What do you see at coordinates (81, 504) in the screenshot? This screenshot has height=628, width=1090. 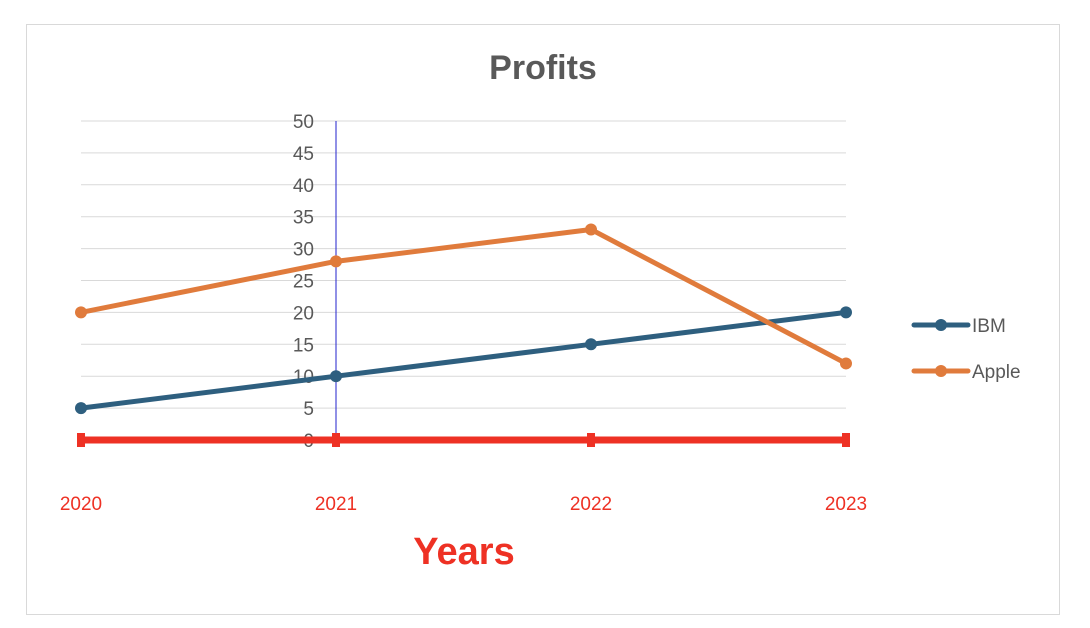 I see `x-tick-label: 2020` at bounding box center [81, 504].